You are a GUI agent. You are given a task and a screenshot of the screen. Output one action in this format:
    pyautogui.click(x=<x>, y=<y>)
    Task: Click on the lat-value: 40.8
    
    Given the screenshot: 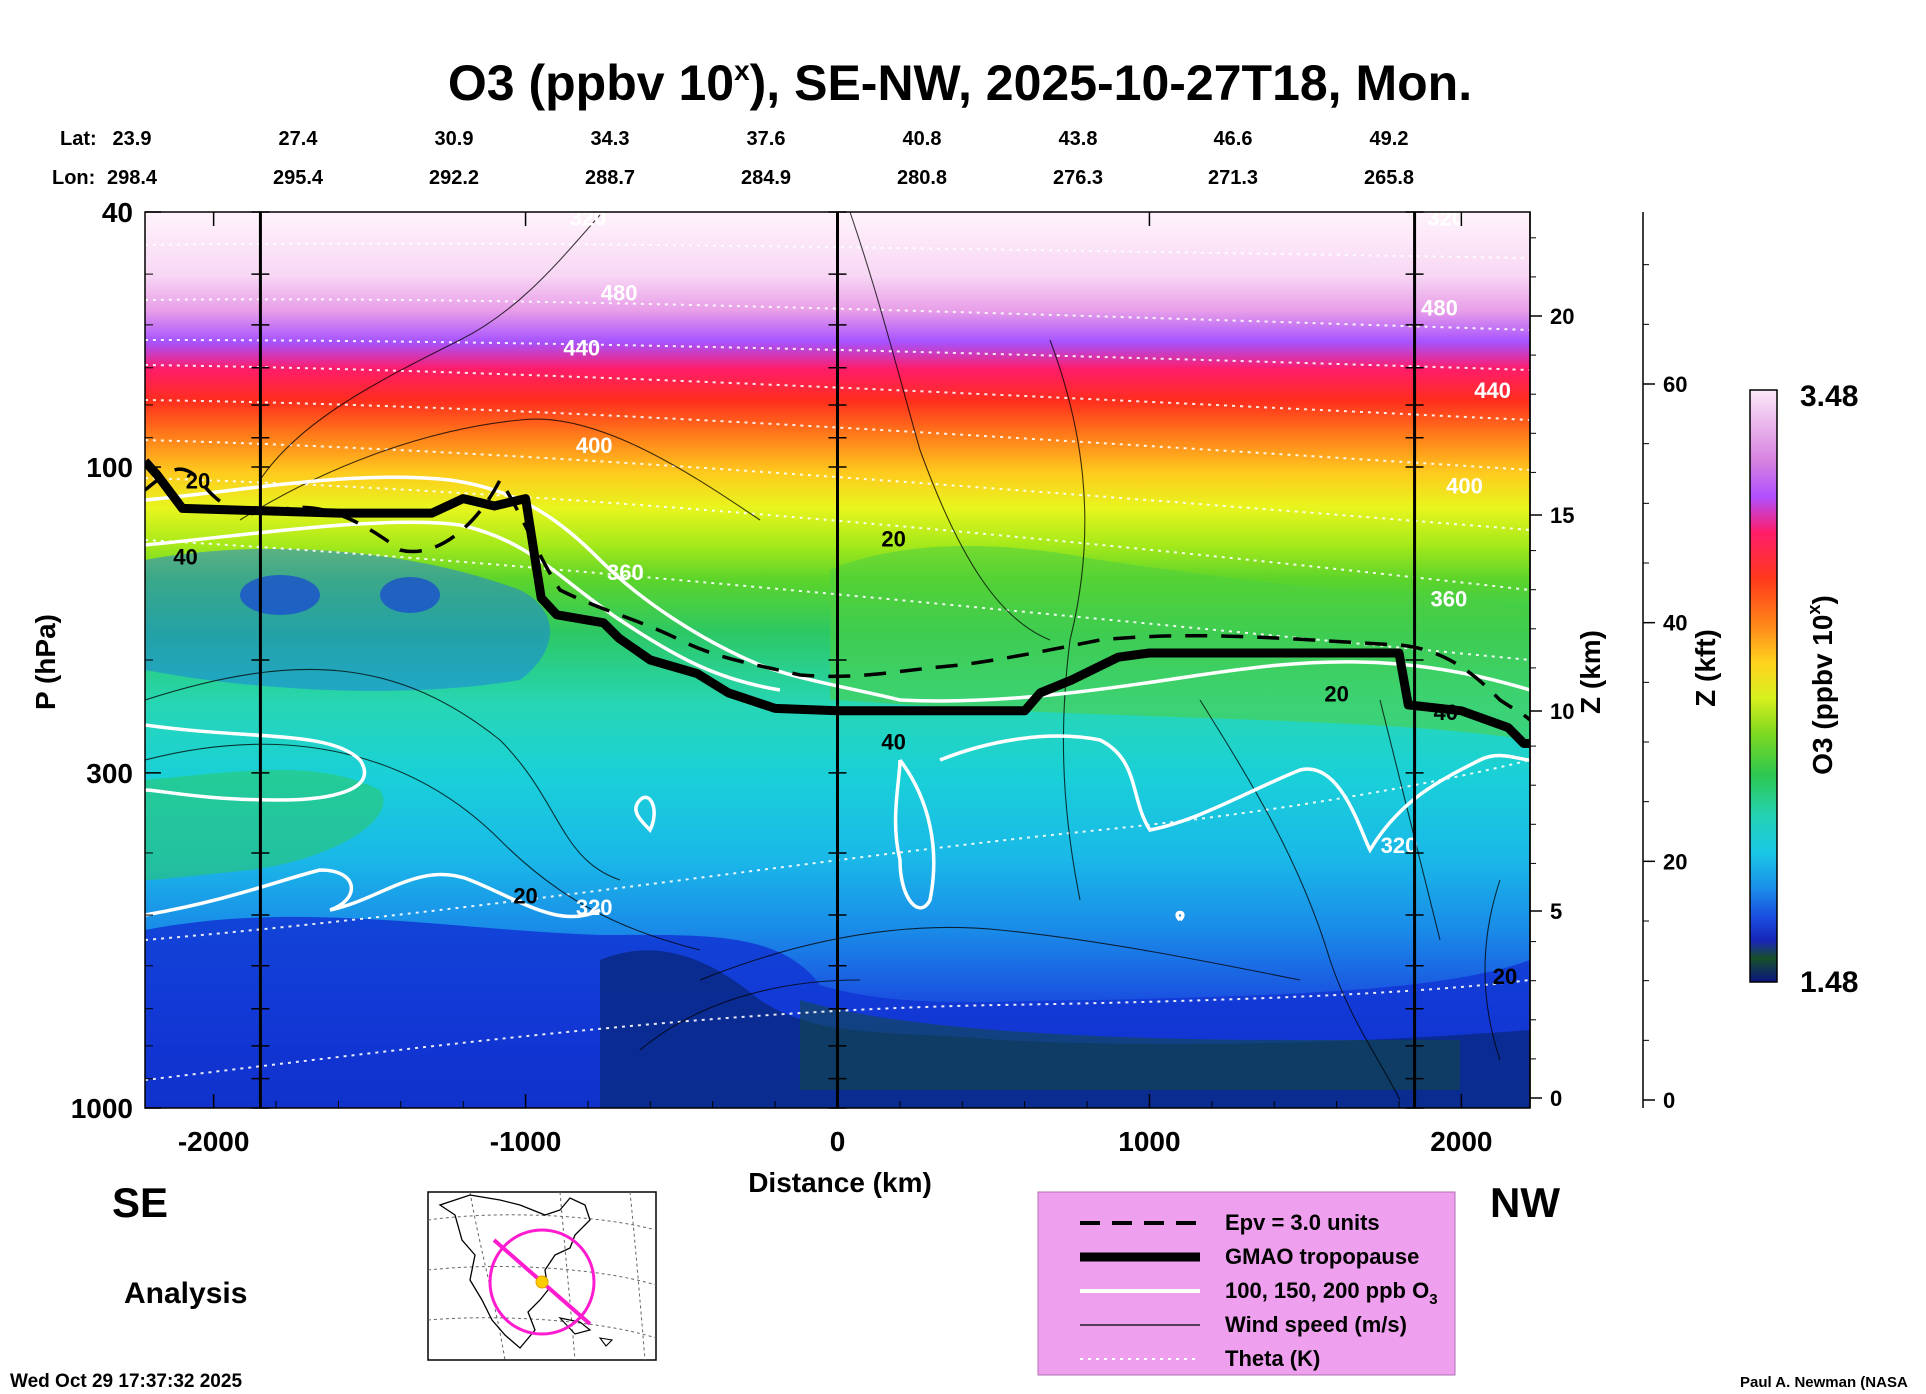 What is the action you would take?
    pyautogui.click(x=922, y=139)
    